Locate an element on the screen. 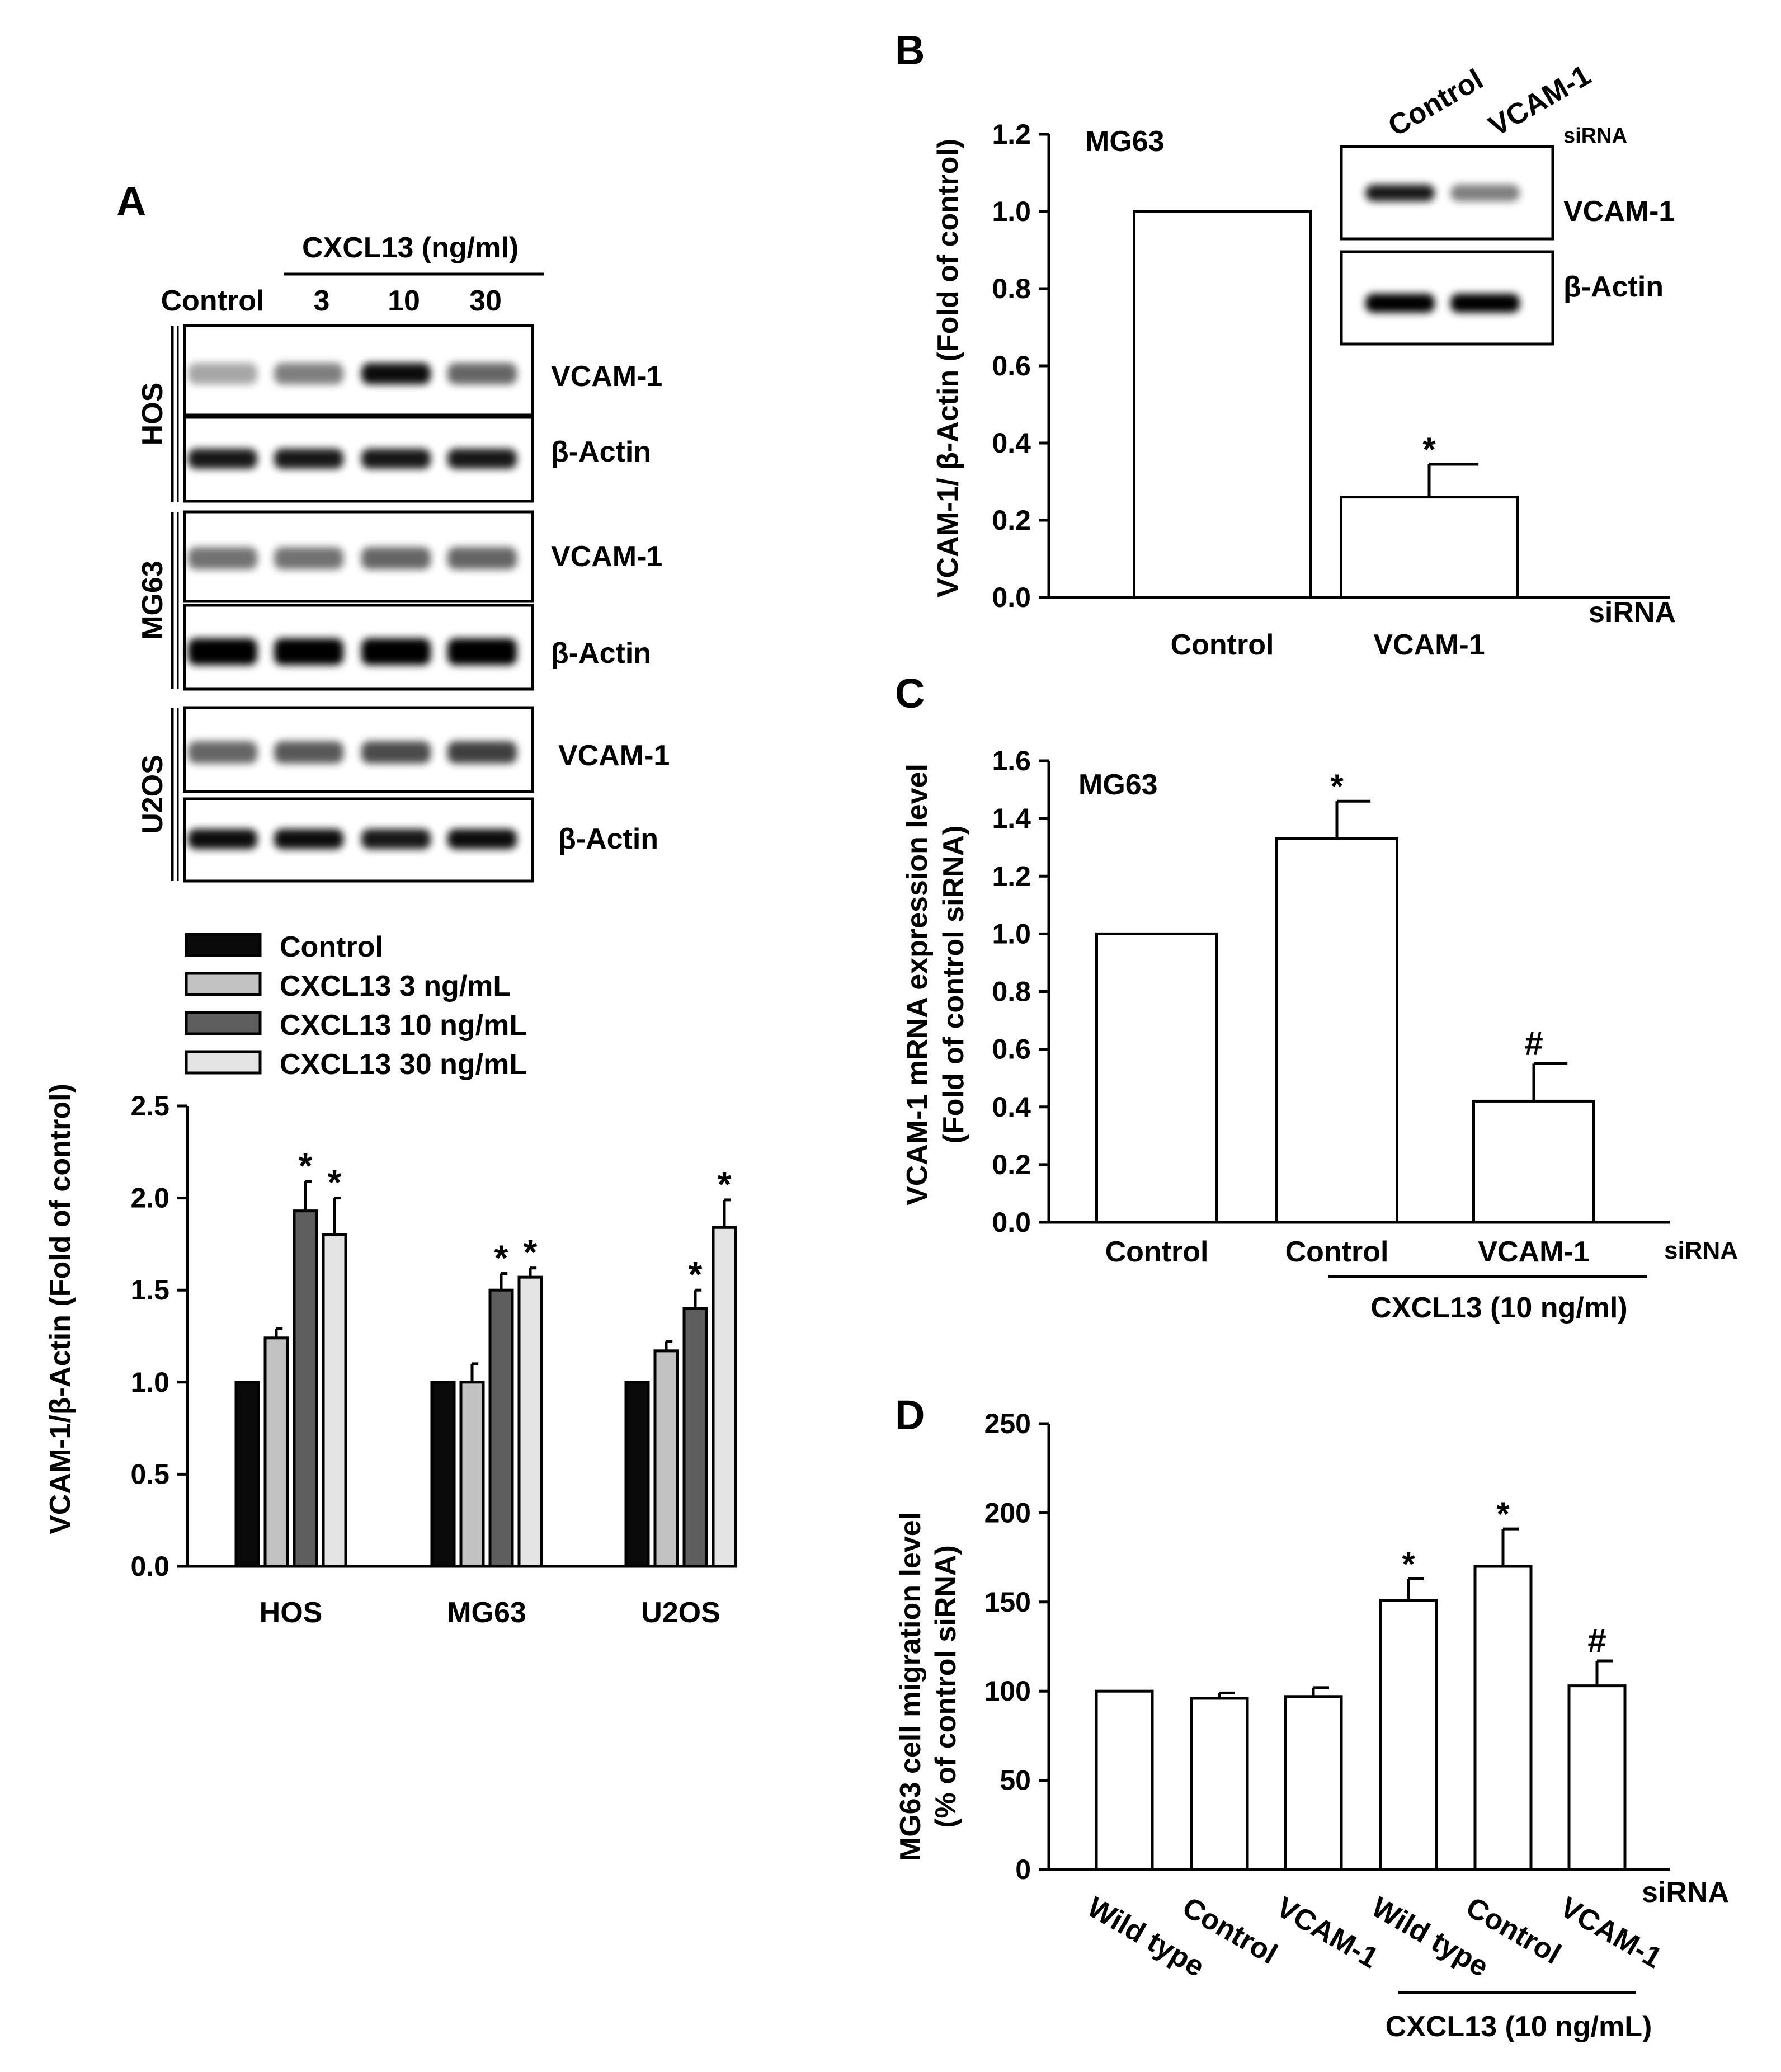 Image resolution: width=1781 pixels, height=2072 pixels. u2os-actin-label: β-Actin is located at coordinates (608, 839).